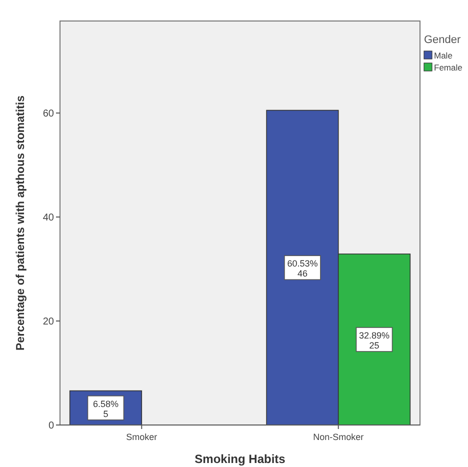 Image resolution: width=468 pixels, height=467 pixels. What do you see at coordinates (142, 437) in the screenshot?
I see `x-tick-label: Smoker` at bounding box center [142, 437].